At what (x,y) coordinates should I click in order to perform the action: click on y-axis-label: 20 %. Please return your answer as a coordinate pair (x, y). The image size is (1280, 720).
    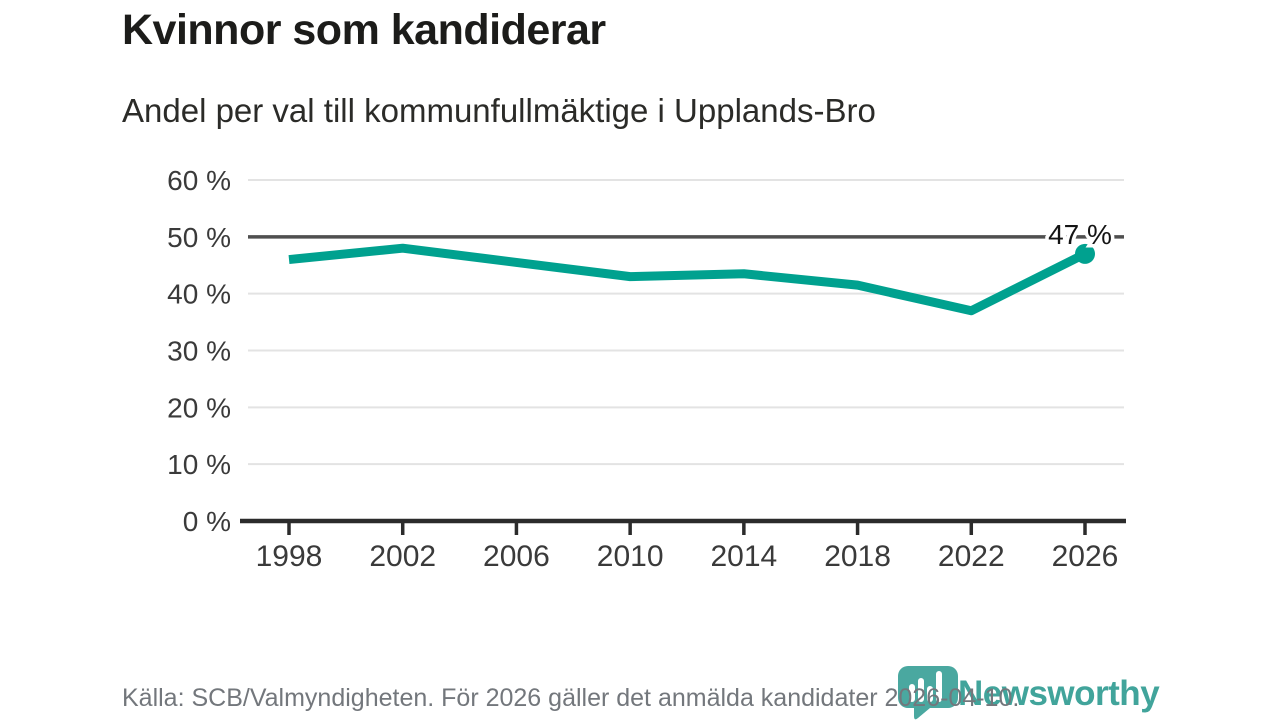
    Looking at the image, I should click on (199, 407).